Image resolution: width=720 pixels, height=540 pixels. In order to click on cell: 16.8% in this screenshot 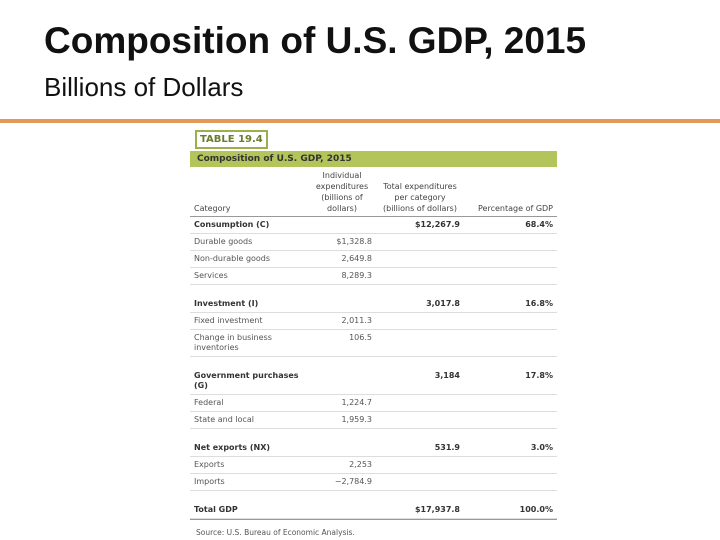, I will do `click(510, 298)`.